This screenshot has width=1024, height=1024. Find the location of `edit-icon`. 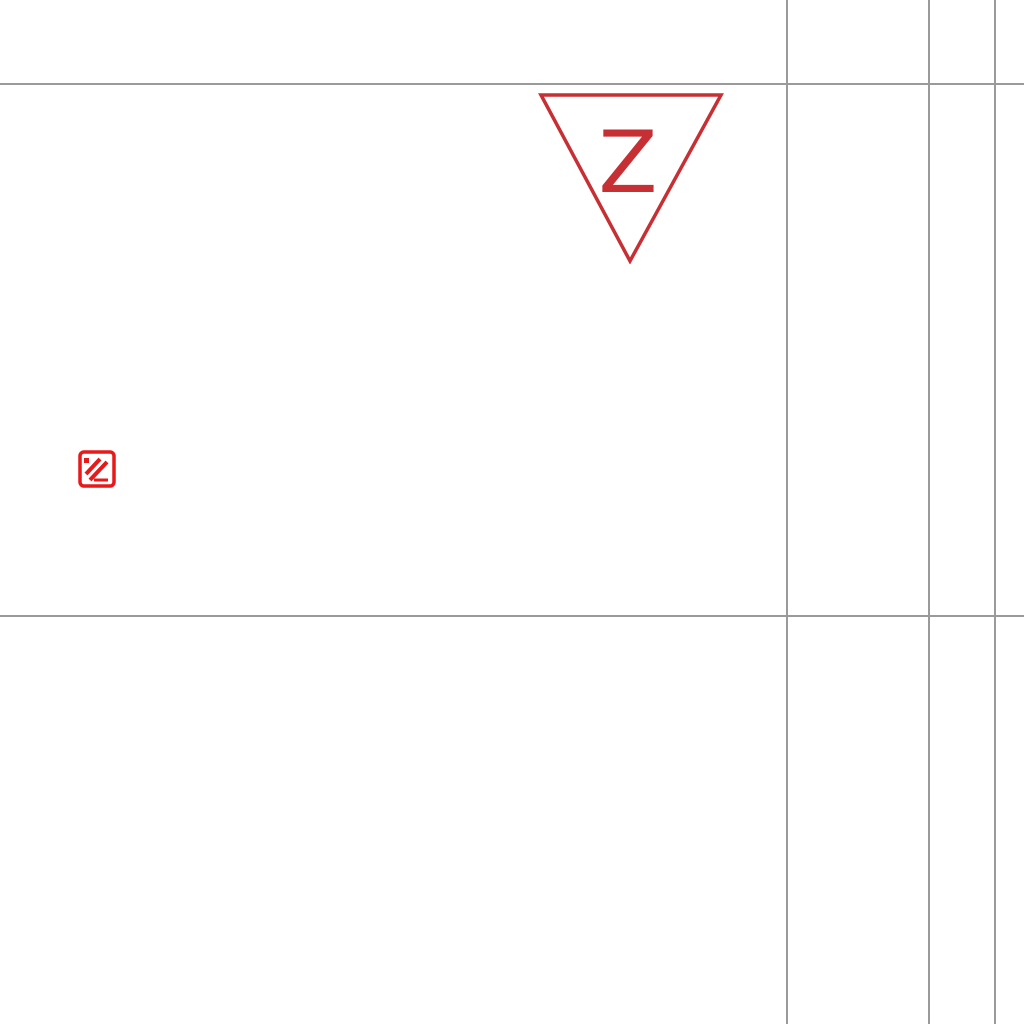

edit-icon is located at coordinates (97, 469).